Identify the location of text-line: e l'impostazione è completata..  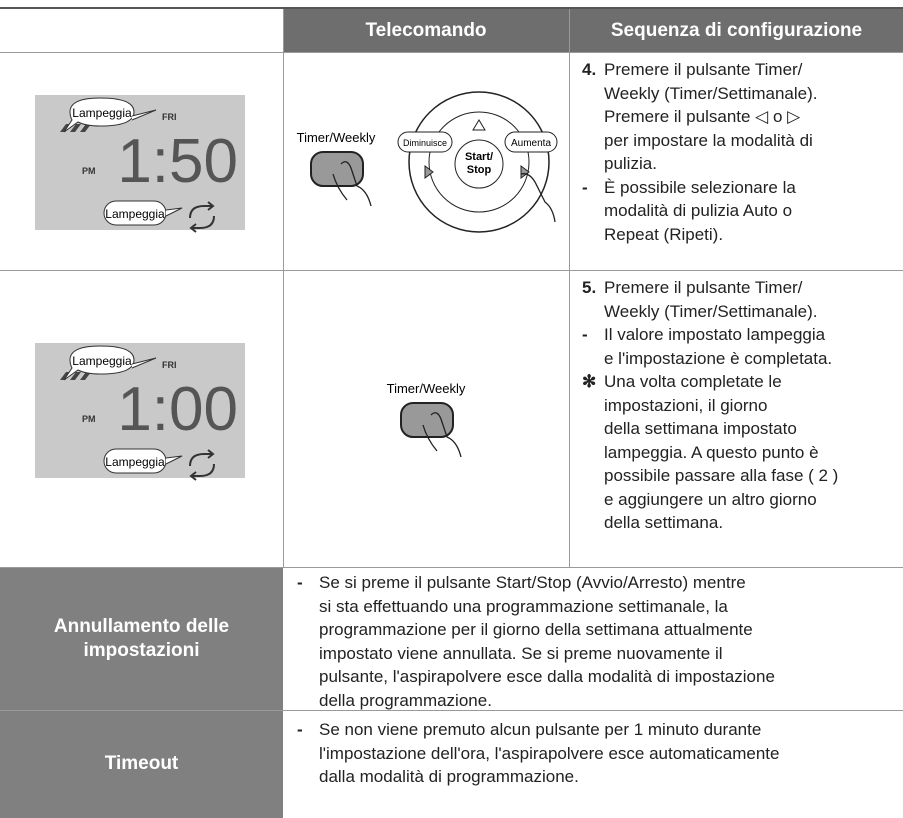
(718, 358).